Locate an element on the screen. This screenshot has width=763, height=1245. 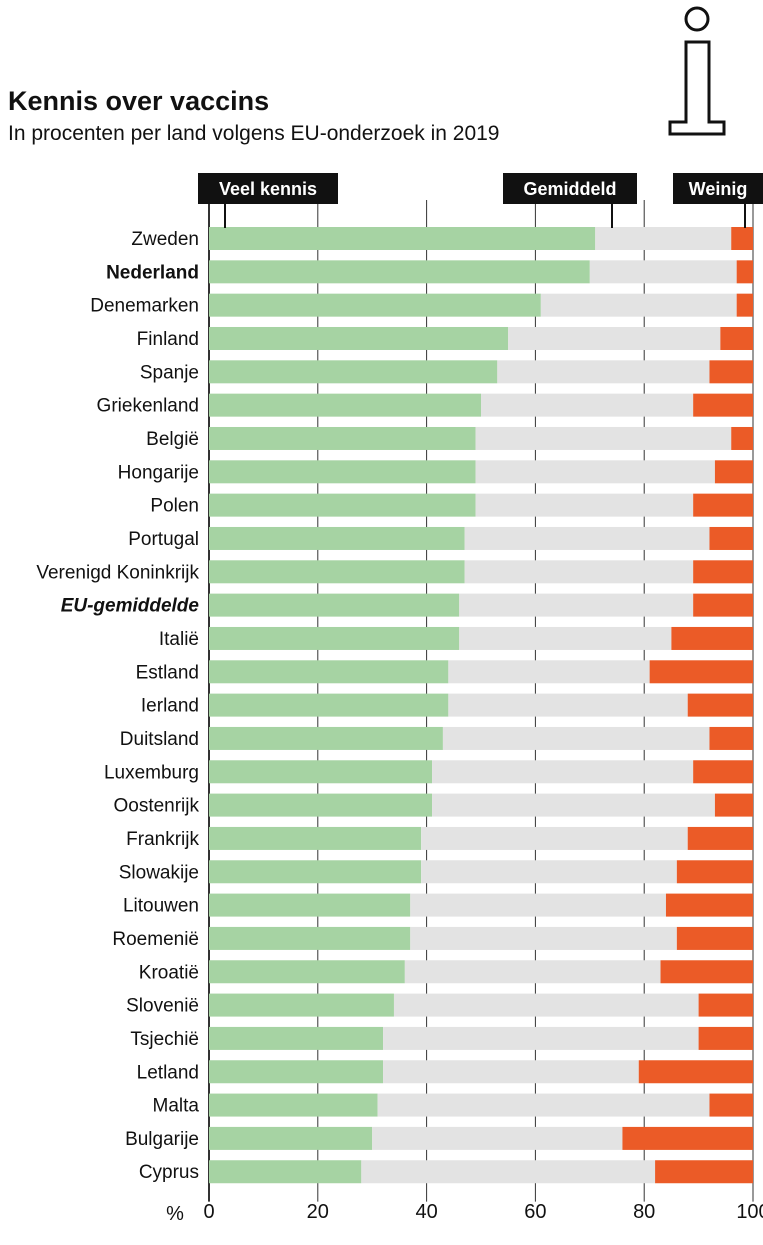
category-label: Oostenrijk is located at coordinates (156, 806).